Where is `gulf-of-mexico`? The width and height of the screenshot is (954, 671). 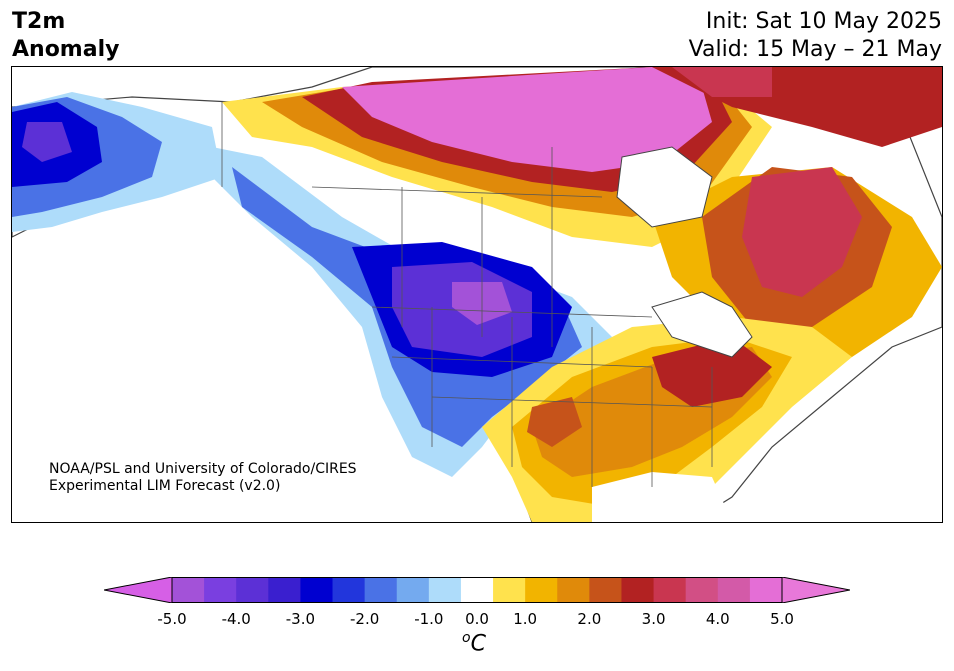
gulf-of-mexico is located at coordinates (662, 497).